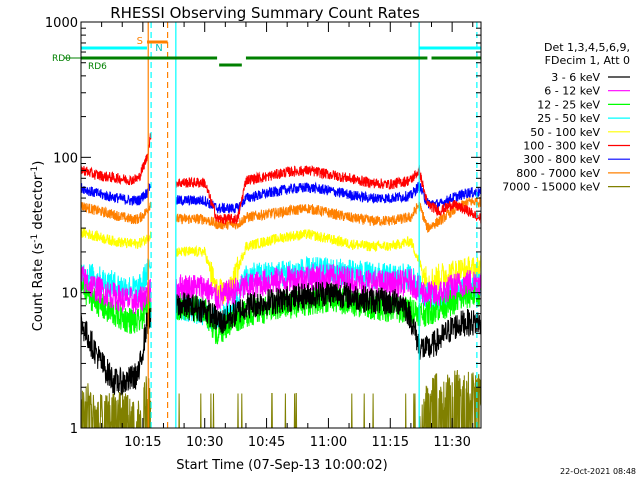 The height and width of the screenshot is (484, 640). I want to click on legend-entry-label: 50 - 100 keV, so click(565, 132).